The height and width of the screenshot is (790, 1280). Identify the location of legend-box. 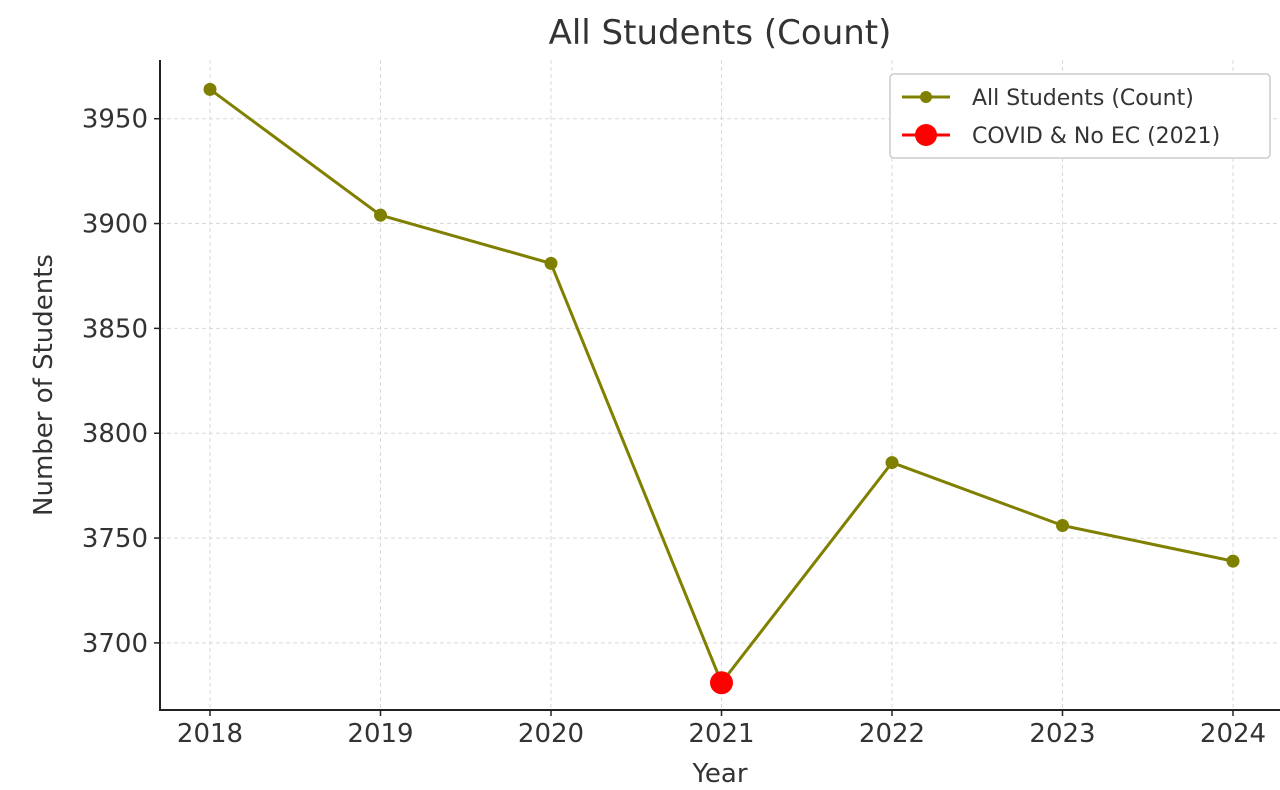
(1080, 116).